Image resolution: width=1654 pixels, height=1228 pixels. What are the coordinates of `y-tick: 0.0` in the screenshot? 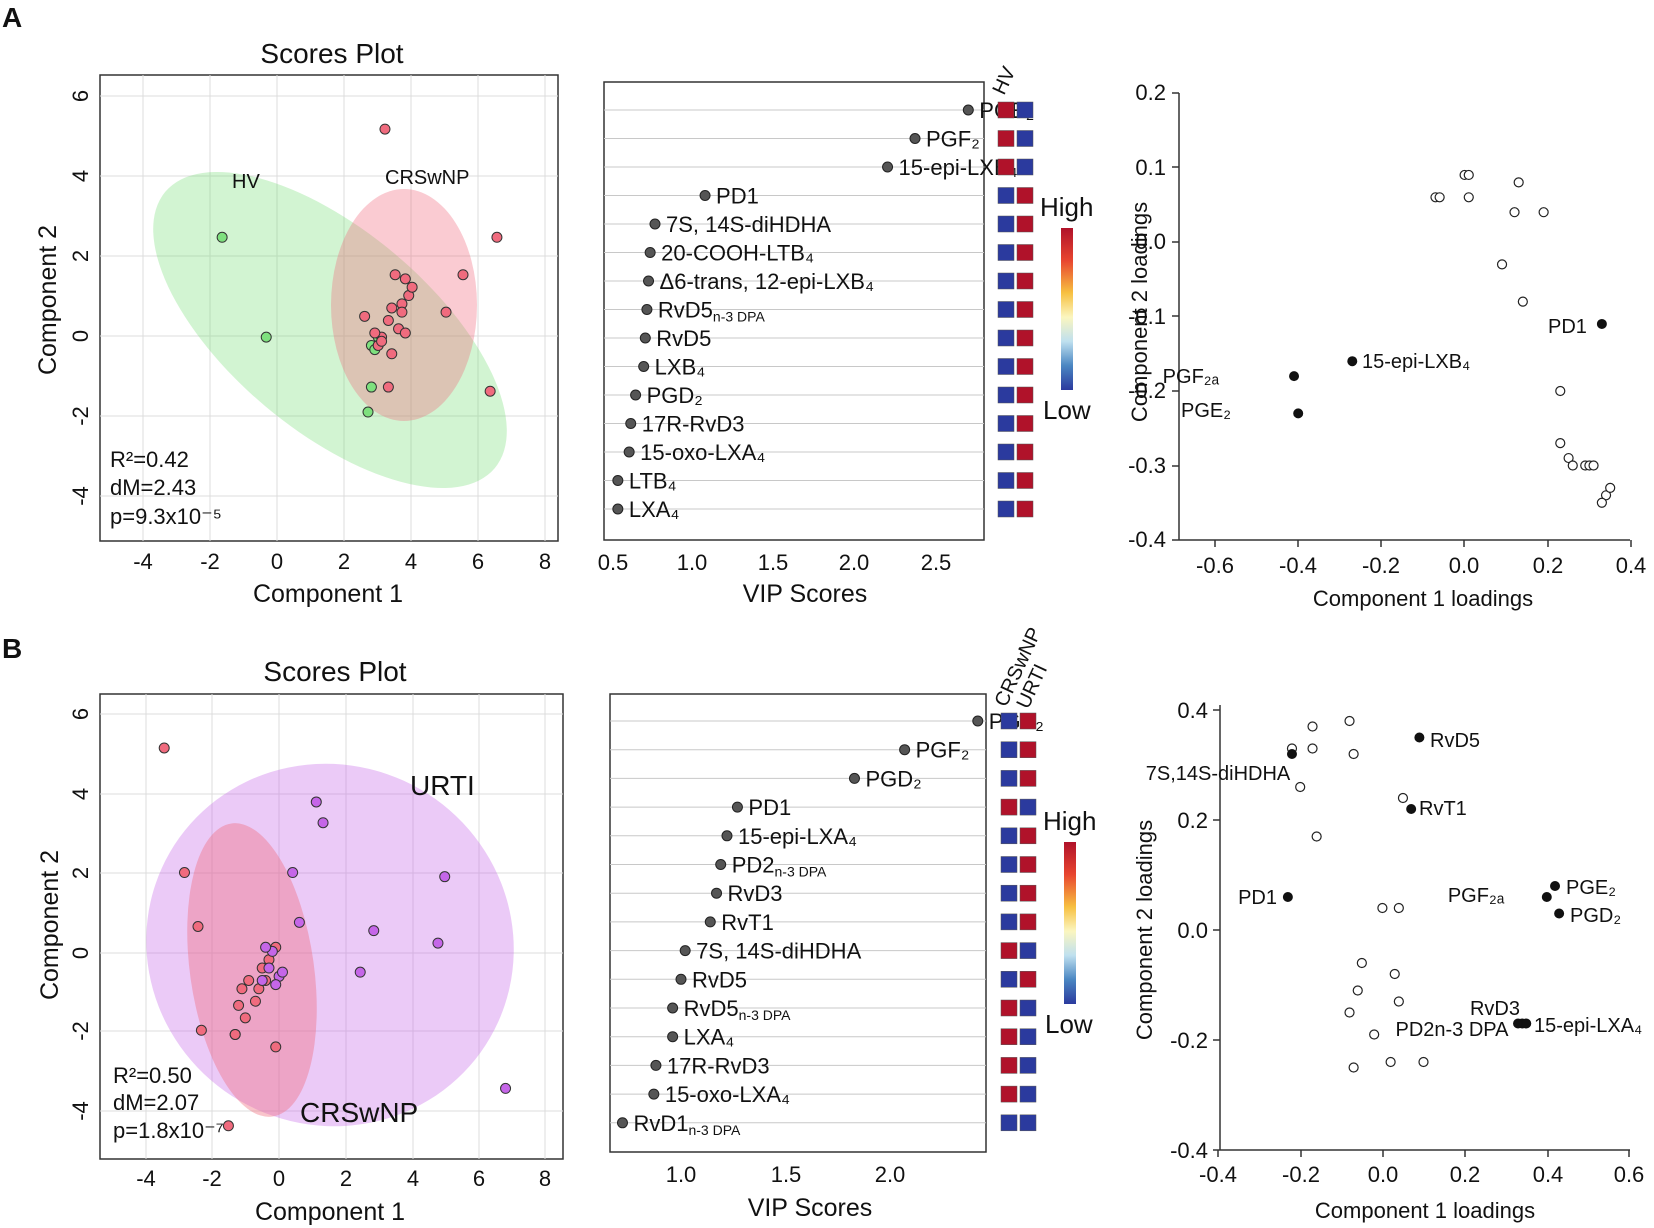 It's located at (1192, 930).